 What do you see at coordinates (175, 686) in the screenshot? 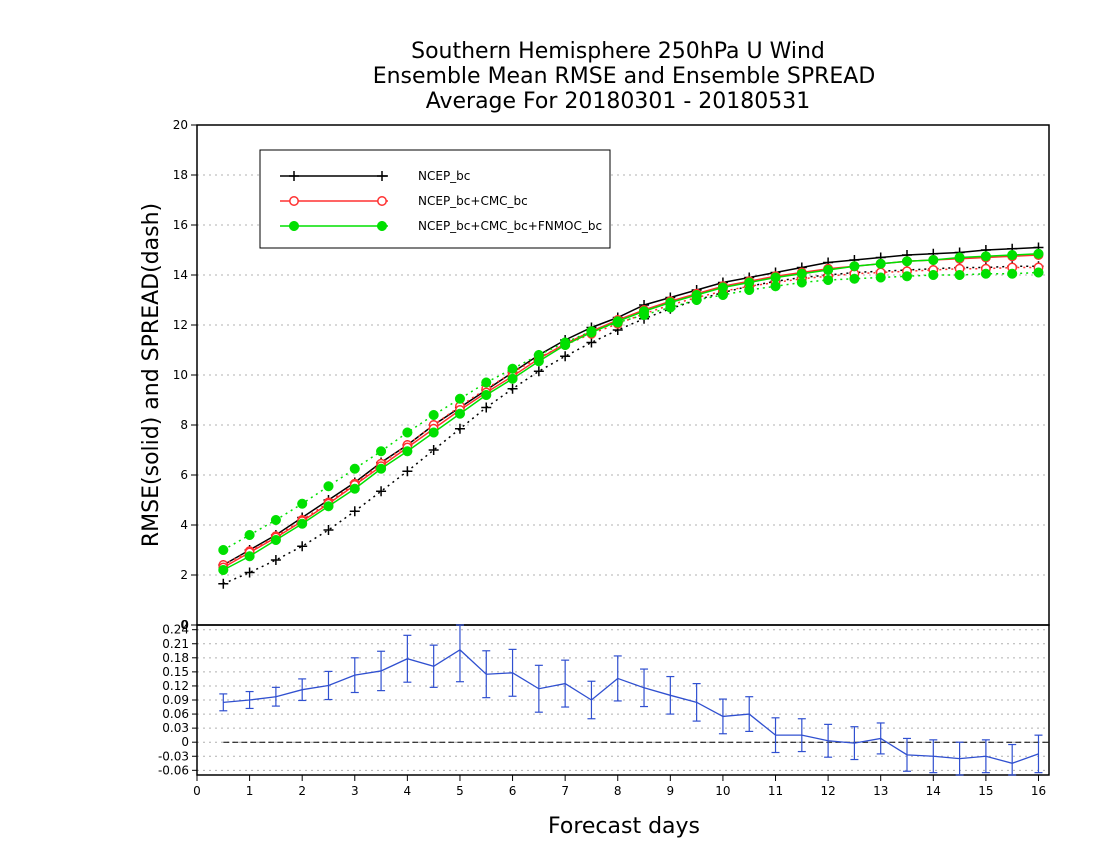
I see `y-tick-label: 0.12` at bounding box center [175, 686].